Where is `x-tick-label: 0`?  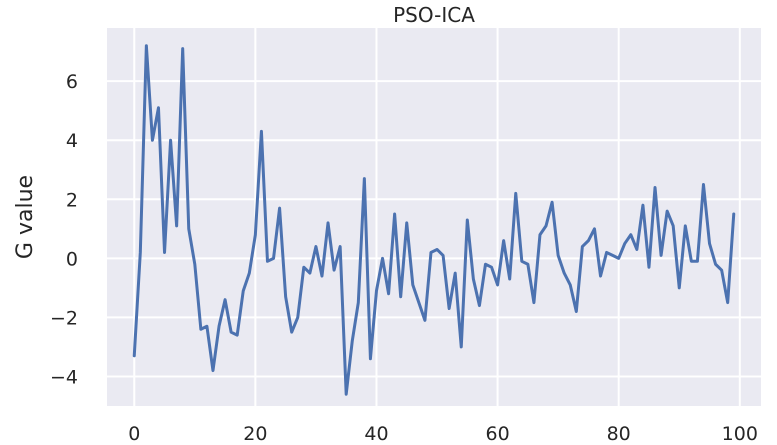
x-tick-label: 0 is located at coordinates (134, 434).